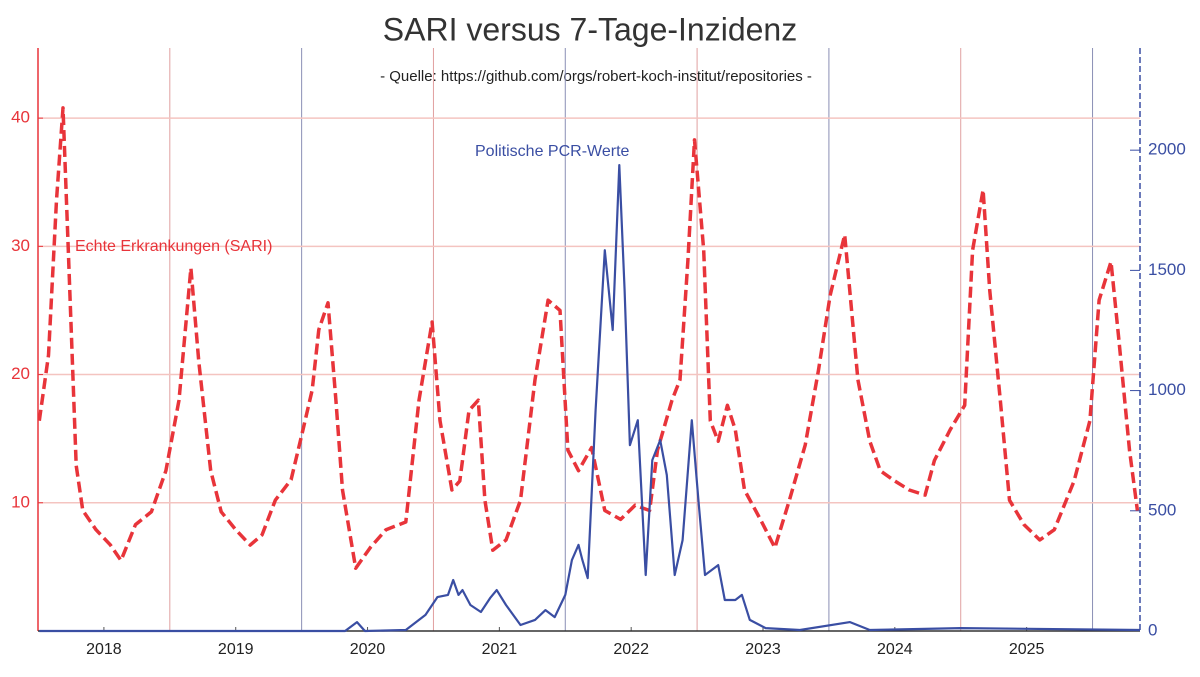  Describe the element at coordinates (1167, 269) in the screenshot. I see `y2-tick-label: 1500` at that location.